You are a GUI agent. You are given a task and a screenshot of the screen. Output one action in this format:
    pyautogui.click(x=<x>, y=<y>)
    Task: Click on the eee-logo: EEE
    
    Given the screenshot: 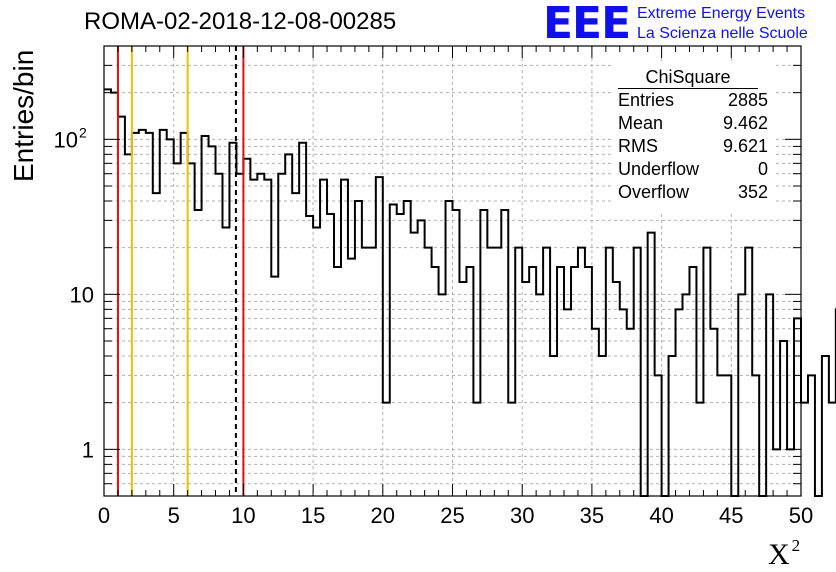 What is the action you would take?
    pyautogui.click(x=587, y=24)
    